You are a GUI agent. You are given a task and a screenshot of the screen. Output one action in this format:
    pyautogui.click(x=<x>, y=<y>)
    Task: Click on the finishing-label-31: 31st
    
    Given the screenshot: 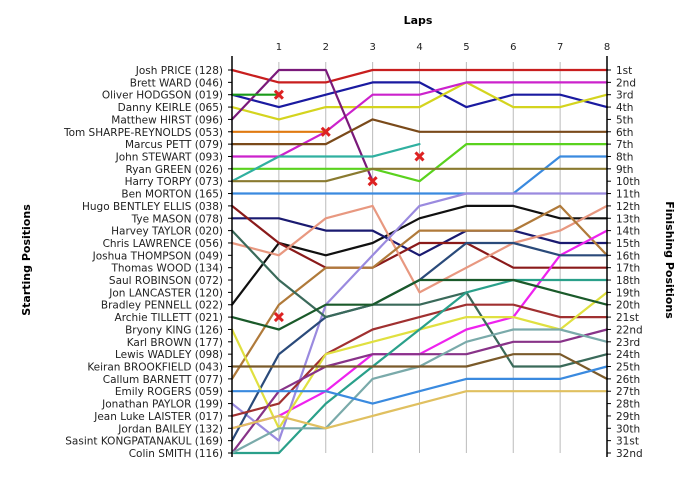 What is the action you would take?
    pyautogui.click(x=627, y=442)
    